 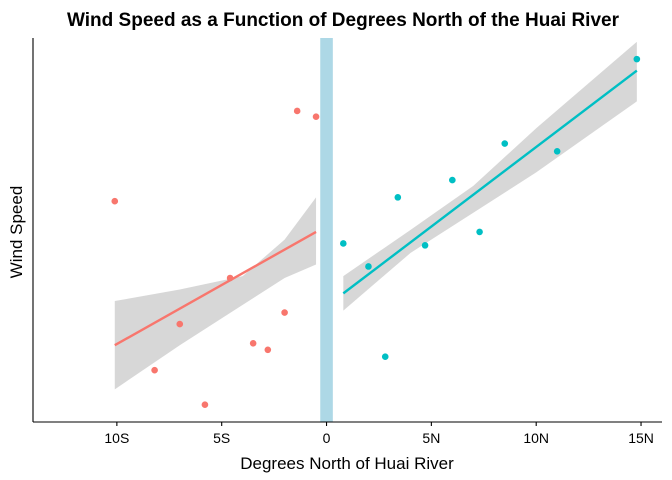 I want to click on x-axis-label: Degrees North of Huai River, so click(x=347, y=463).